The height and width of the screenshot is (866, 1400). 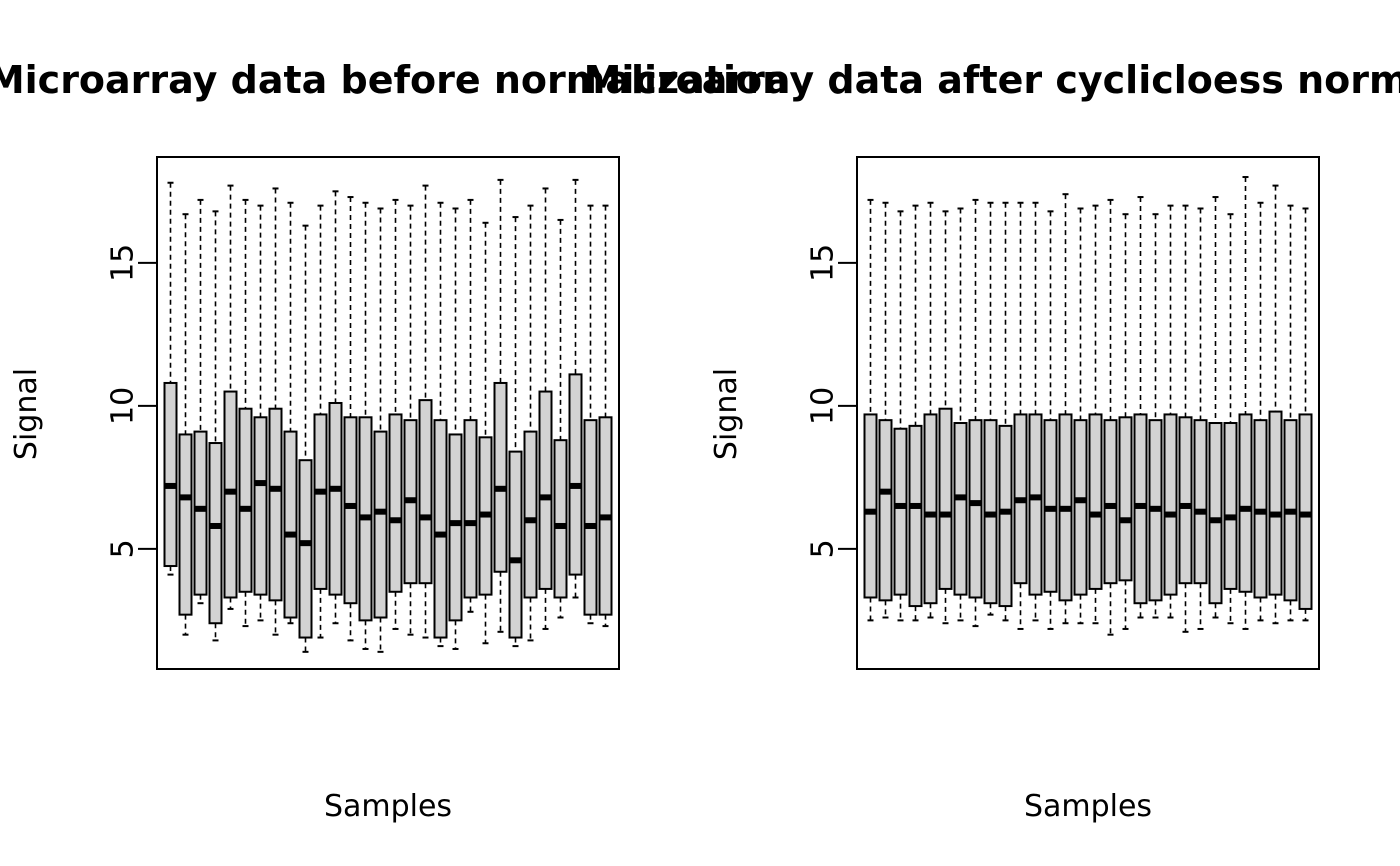 I want to click on chart-title: Microarray data before normalization, so click(x=394, y=80).